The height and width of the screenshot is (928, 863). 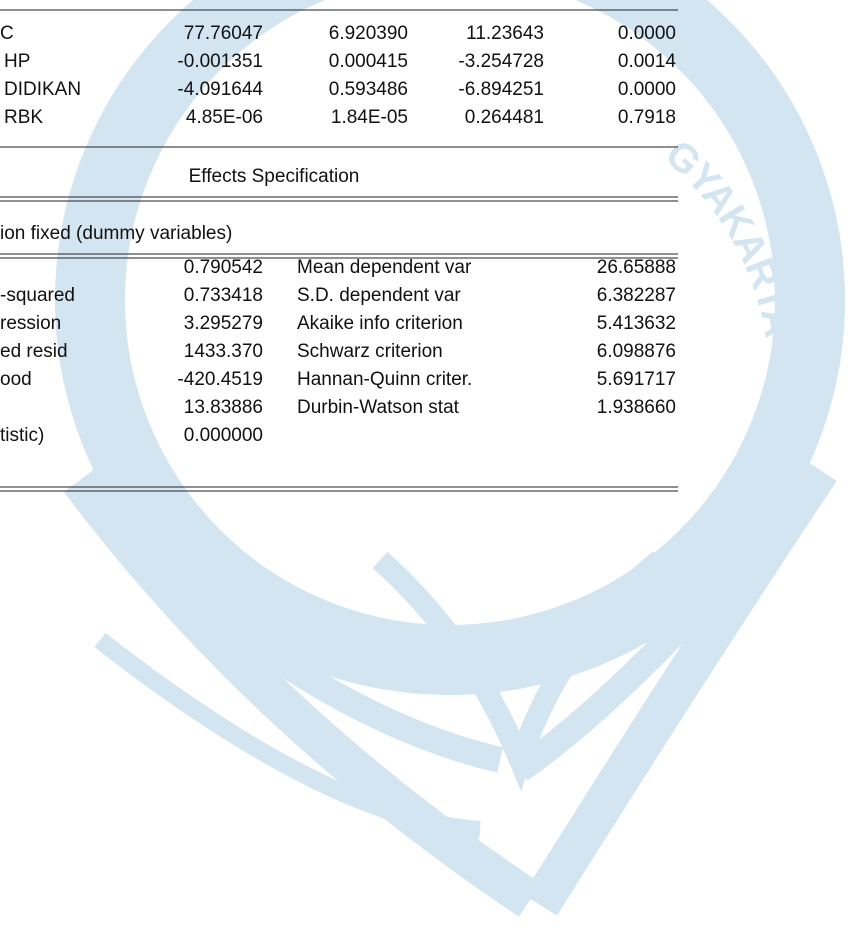 I want to click on effects-note: ion fixed (dummy variables), so click(x=116, y=233).